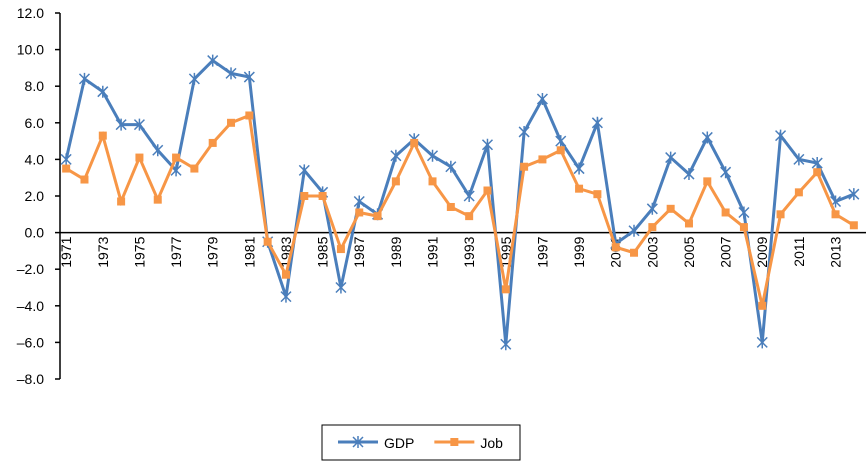 The width and height of the screenshot is (866, 462). Describe the element at coordinates (396, 251) in the screenshot. I see `x-tick-label: 1989` at that location.